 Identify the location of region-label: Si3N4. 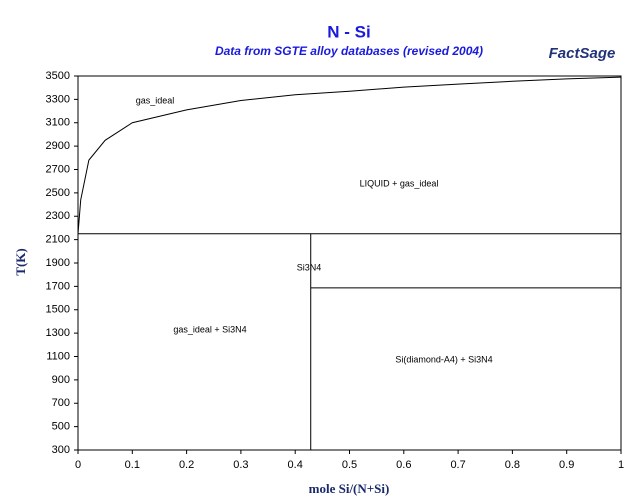
(309, 267).